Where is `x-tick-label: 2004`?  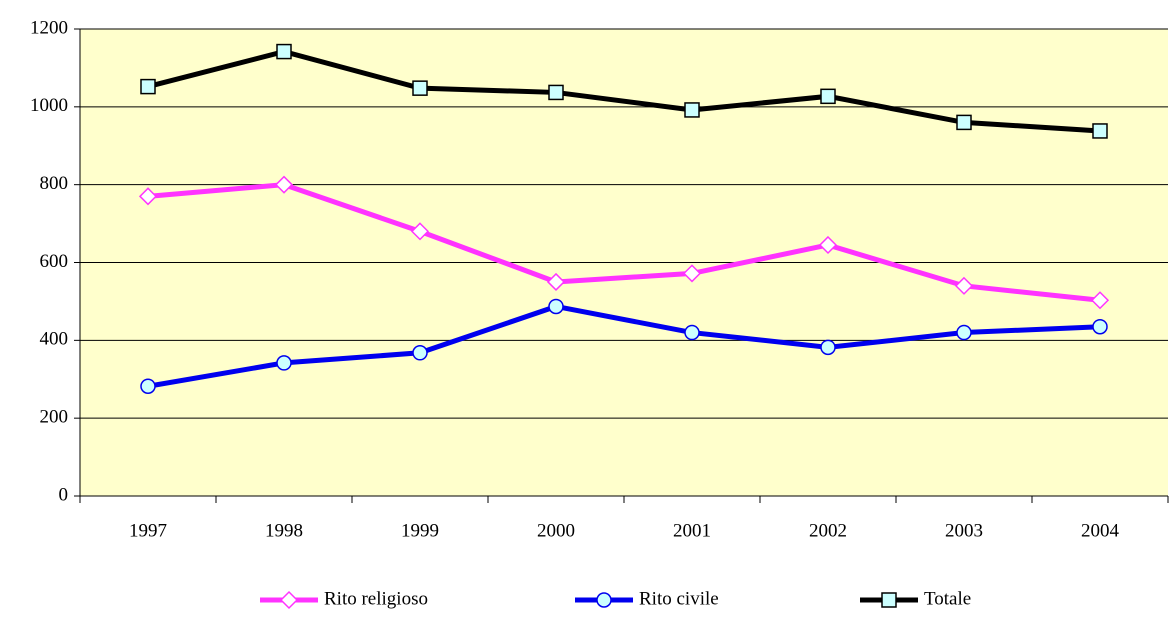 x-tick-label: 2004 is located at coordinates (1100, 530).